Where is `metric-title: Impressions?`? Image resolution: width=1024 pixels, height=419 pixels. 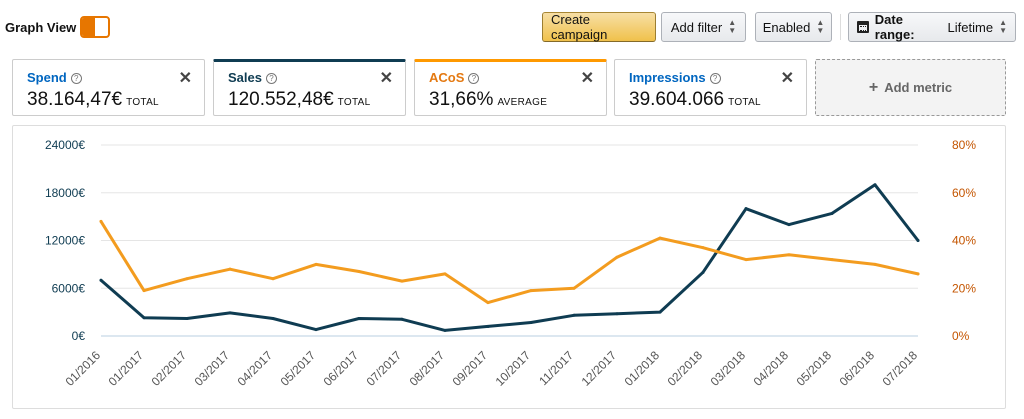
metric-title: Impressions? is located at coordinates (675, 77).